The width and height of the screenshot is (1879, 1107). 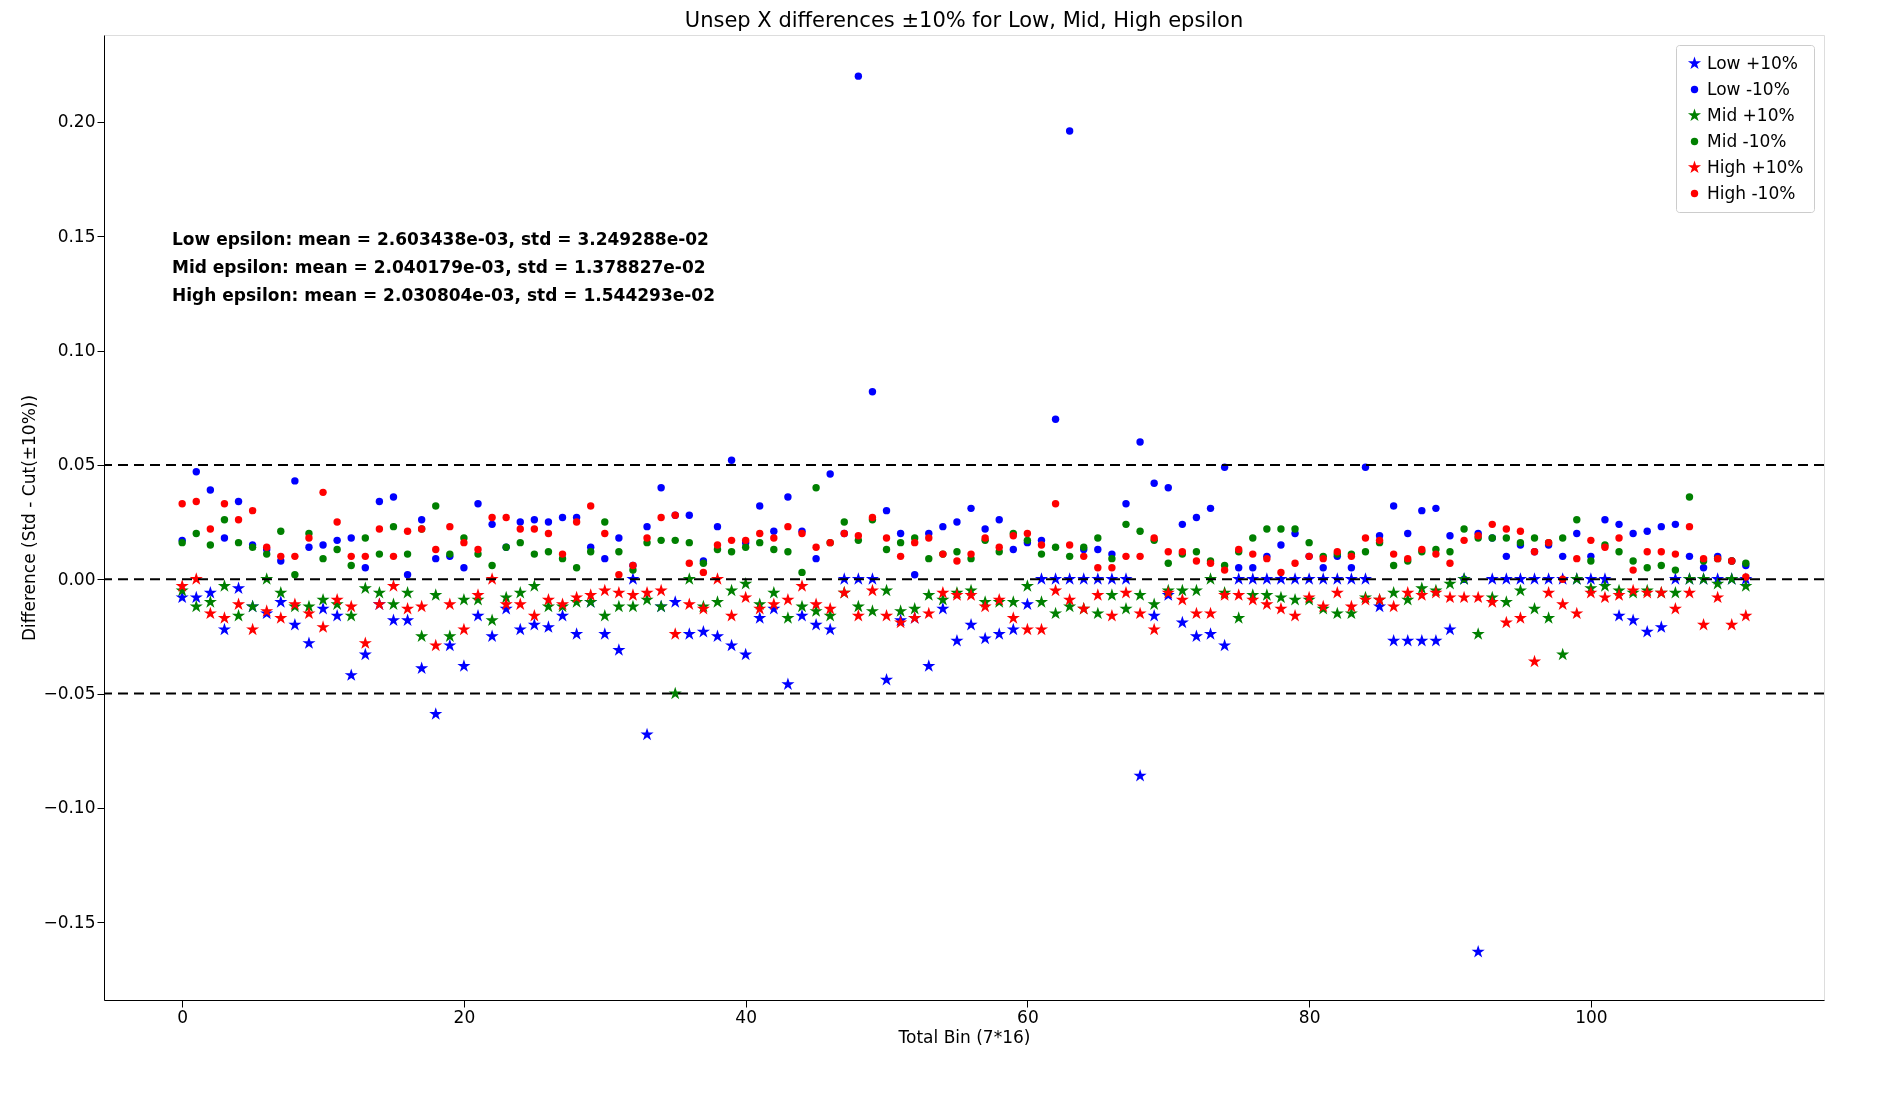 What do you see at coordinates (183, 1016) in the screenshot?
I see `x-tick-label: 0` at bounding box center [183, 1016].